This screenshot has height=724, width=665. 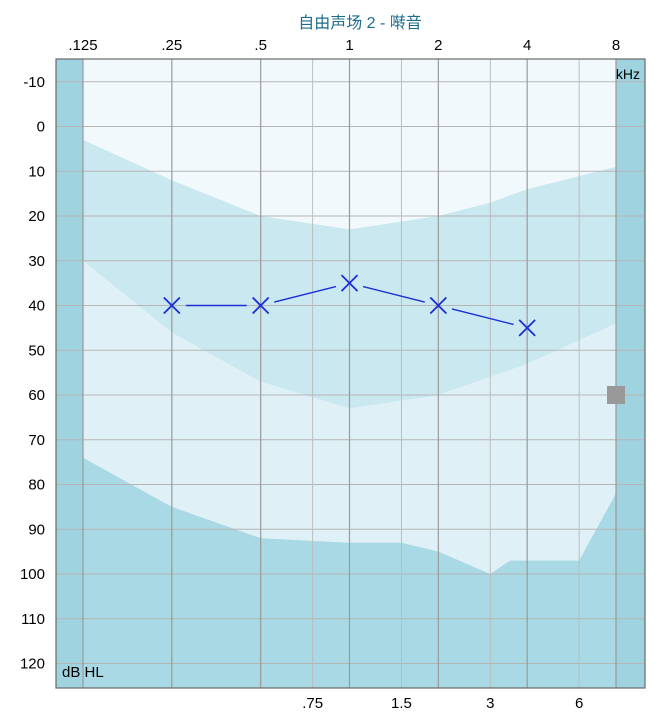 What do you see at coordinates (628, 74) in the screenshot?
I see `x-unit-label: kHz` at bounding box center [628, 74].